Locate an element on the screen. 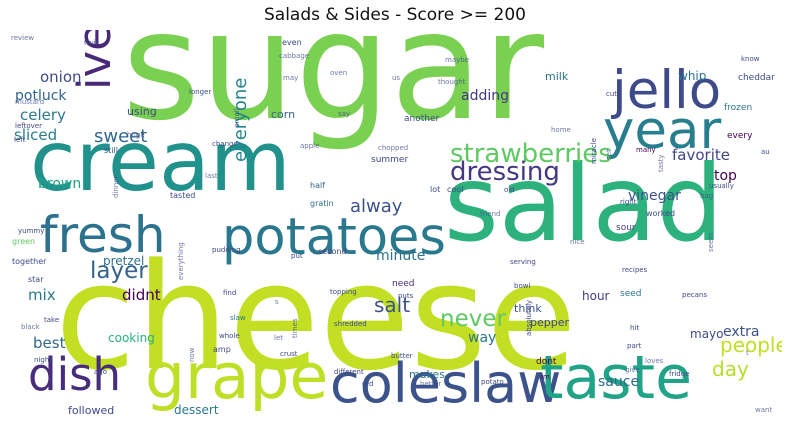 This screenshot has height=428, width=790. word-put: put is located at coordinates (297, 256).